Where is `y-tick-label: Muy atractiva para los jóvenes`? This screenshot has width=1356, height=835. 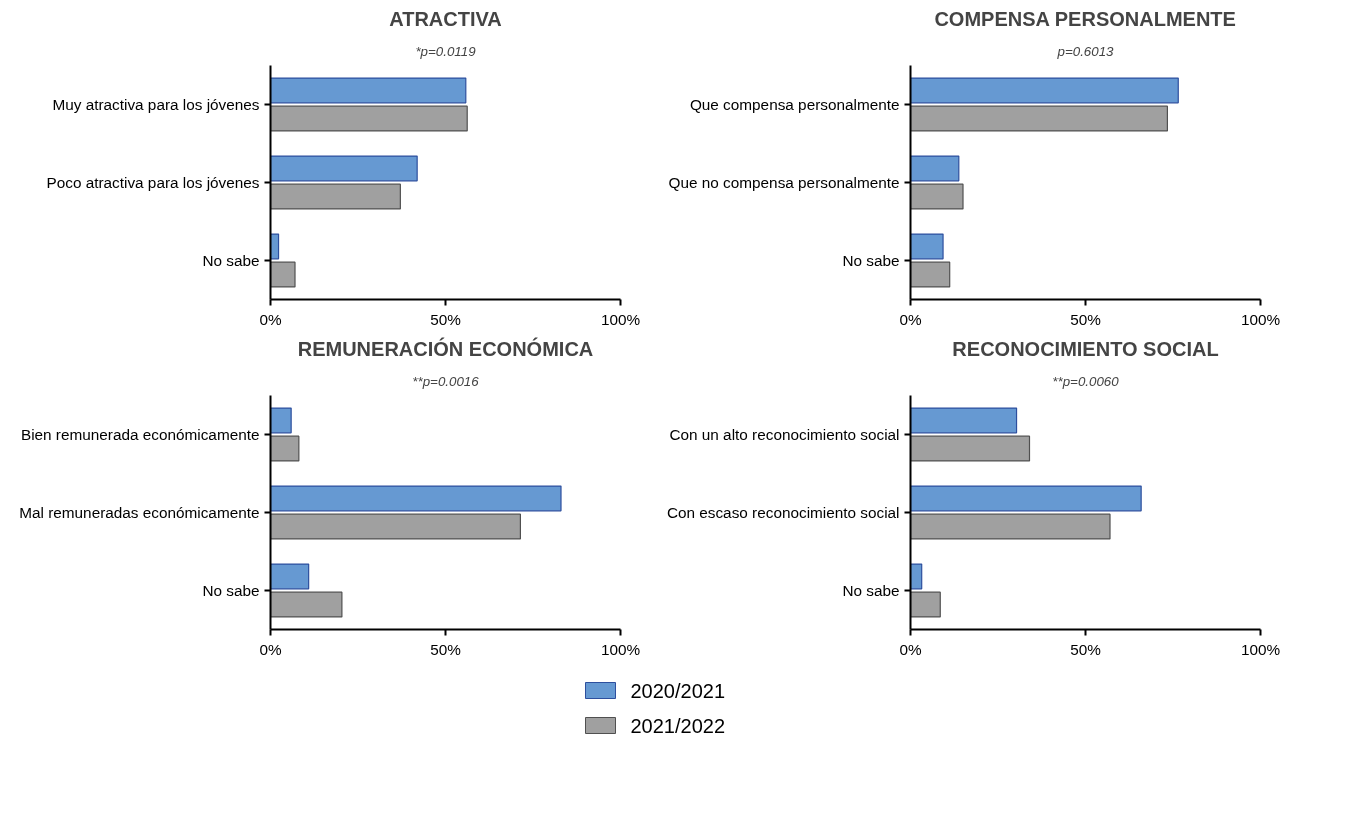 y-tick-label: Muy atractiva para los jóvenes is located at coordinates (156, 104).